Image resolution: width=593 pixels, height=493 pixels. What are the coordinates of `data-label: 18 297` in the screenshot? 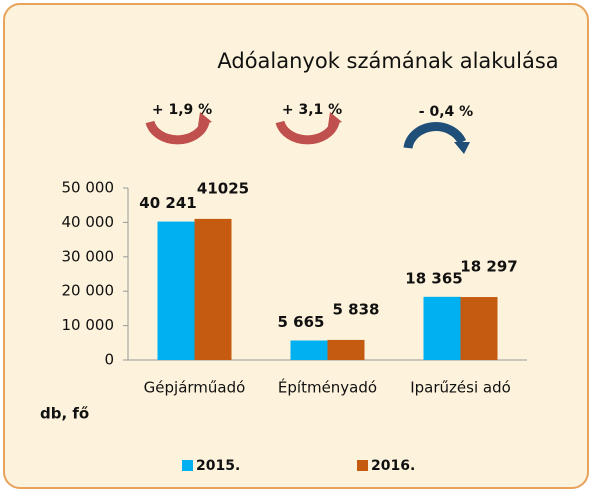 It's located at (488, 267).